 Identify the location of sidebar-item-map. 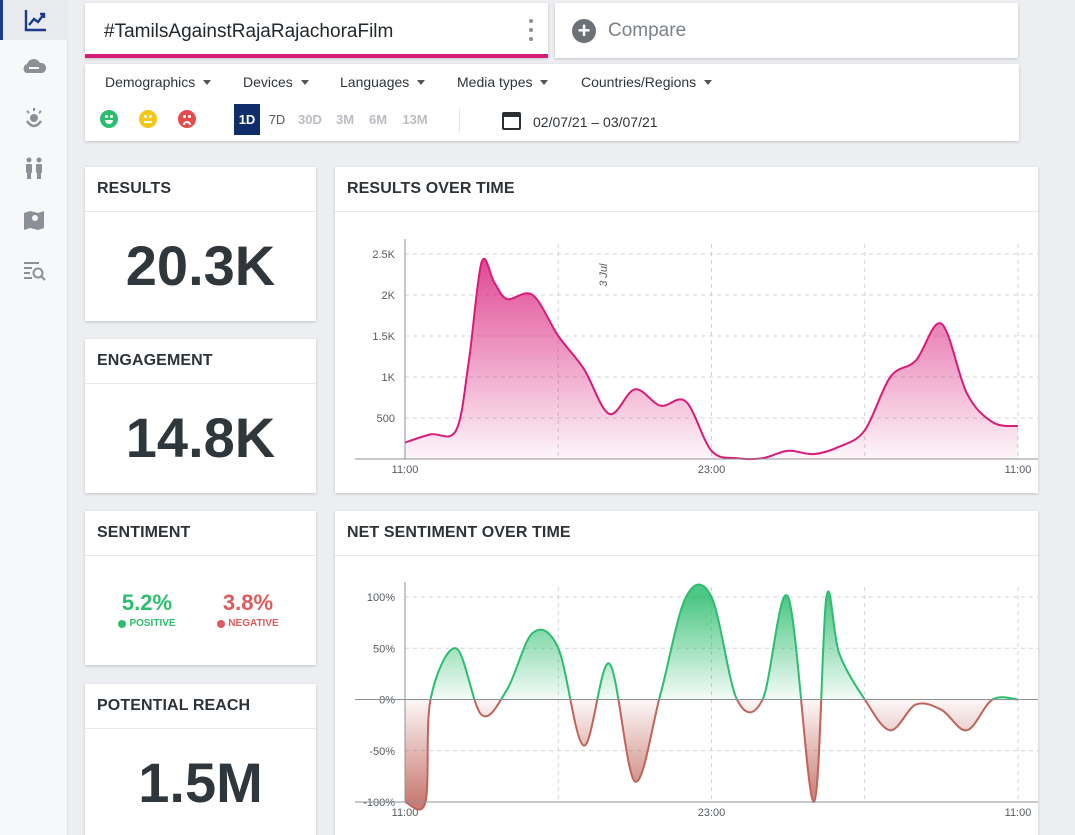
(34, 220).